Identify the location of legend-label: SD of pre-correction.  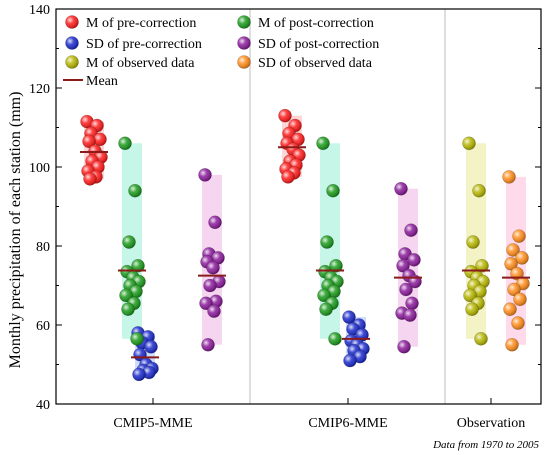
(144, 44).